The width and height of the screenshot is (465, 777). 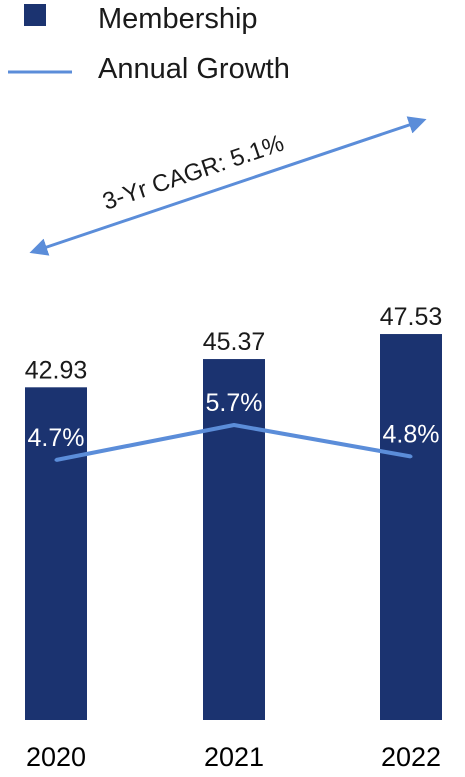 What do you see at coordinates (56, 757) in the screenshot?
I see `x-axis-label-2020: 2020` at bounding box center [56, 757].